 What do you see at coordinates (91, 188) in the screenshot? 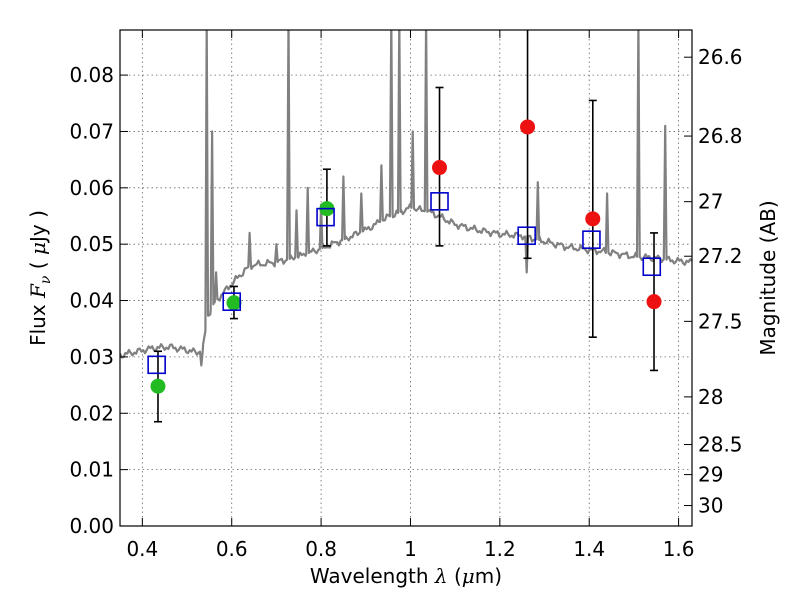
I see `y-tick-label: 0.06` at bounding box center [91, 188].